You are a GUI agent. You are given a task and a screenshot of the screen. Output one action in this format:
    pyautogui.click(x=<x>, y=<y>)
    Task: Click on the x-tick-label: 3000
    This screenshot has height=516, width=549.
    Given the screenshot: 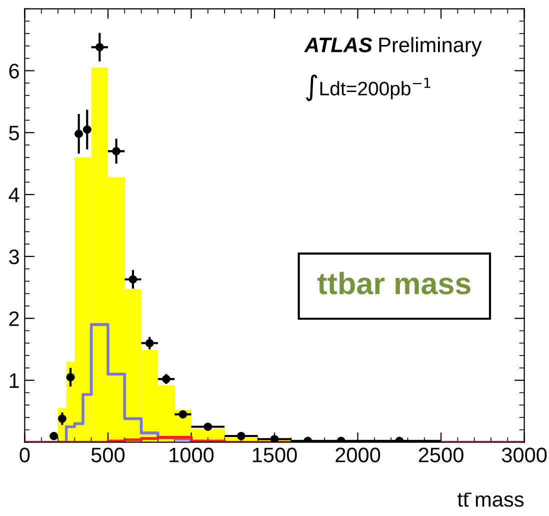 What is the action you would take?
    pyautogui.click(x=524, y=455)
    